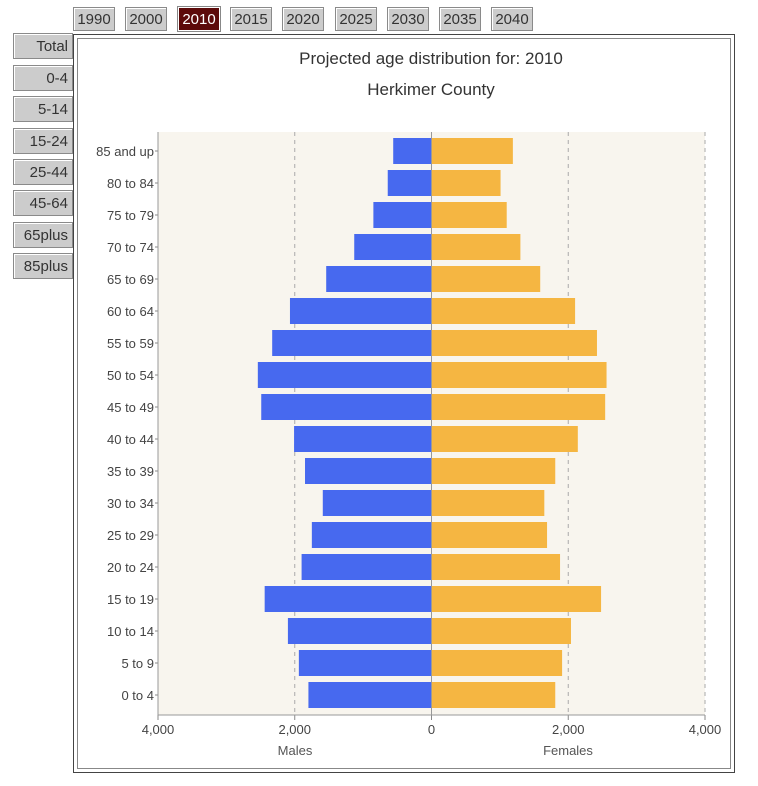 The width and height of the screenshot is (758, 786). What do you see at coordinates (295, 750) in the screenshot?
I see `x-axis-label-males: Males` at bounding box center [295, 750].